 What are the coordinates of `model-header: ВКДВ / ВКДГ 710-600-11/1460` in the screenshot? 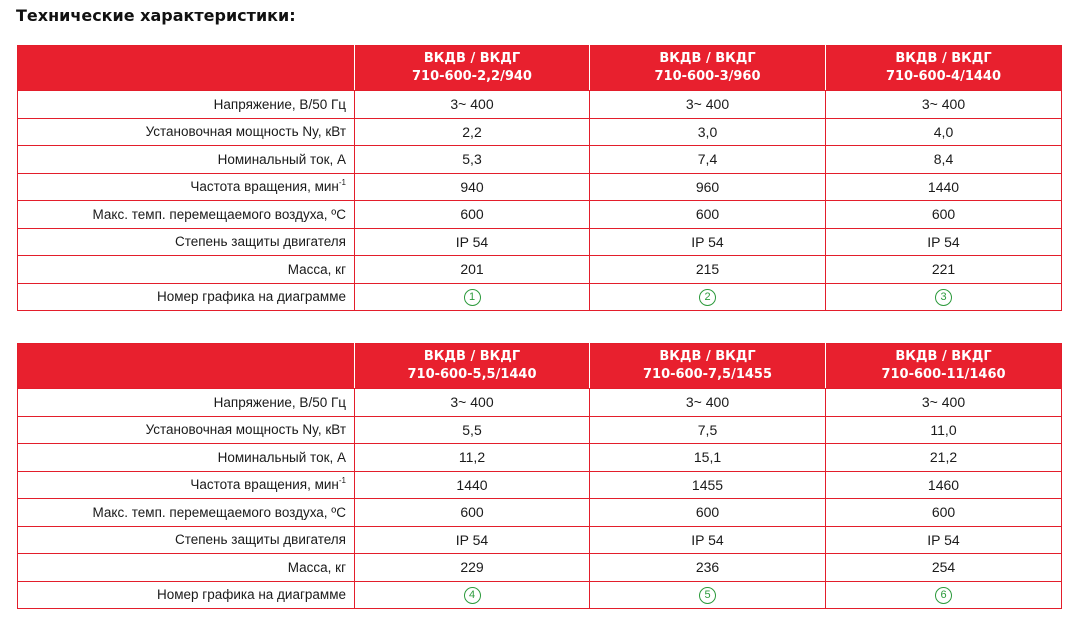 It's located at (943, 366).